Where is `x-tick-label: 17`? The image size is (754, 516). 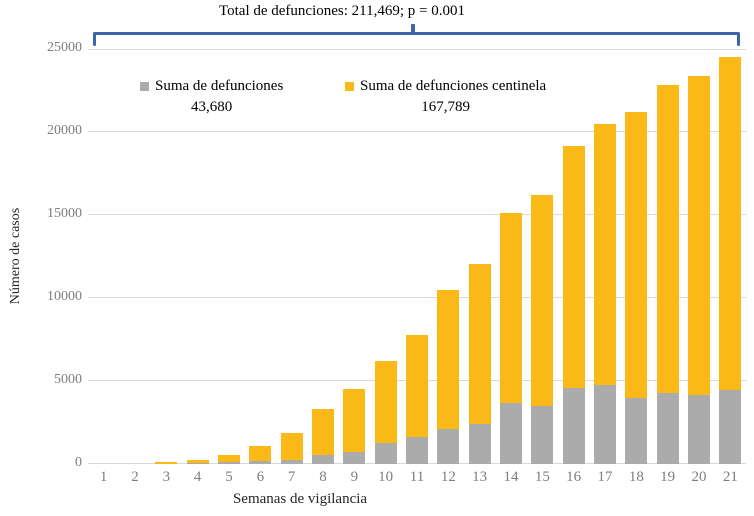
x-tick-label: 17 is located at coordinates (605, 477).